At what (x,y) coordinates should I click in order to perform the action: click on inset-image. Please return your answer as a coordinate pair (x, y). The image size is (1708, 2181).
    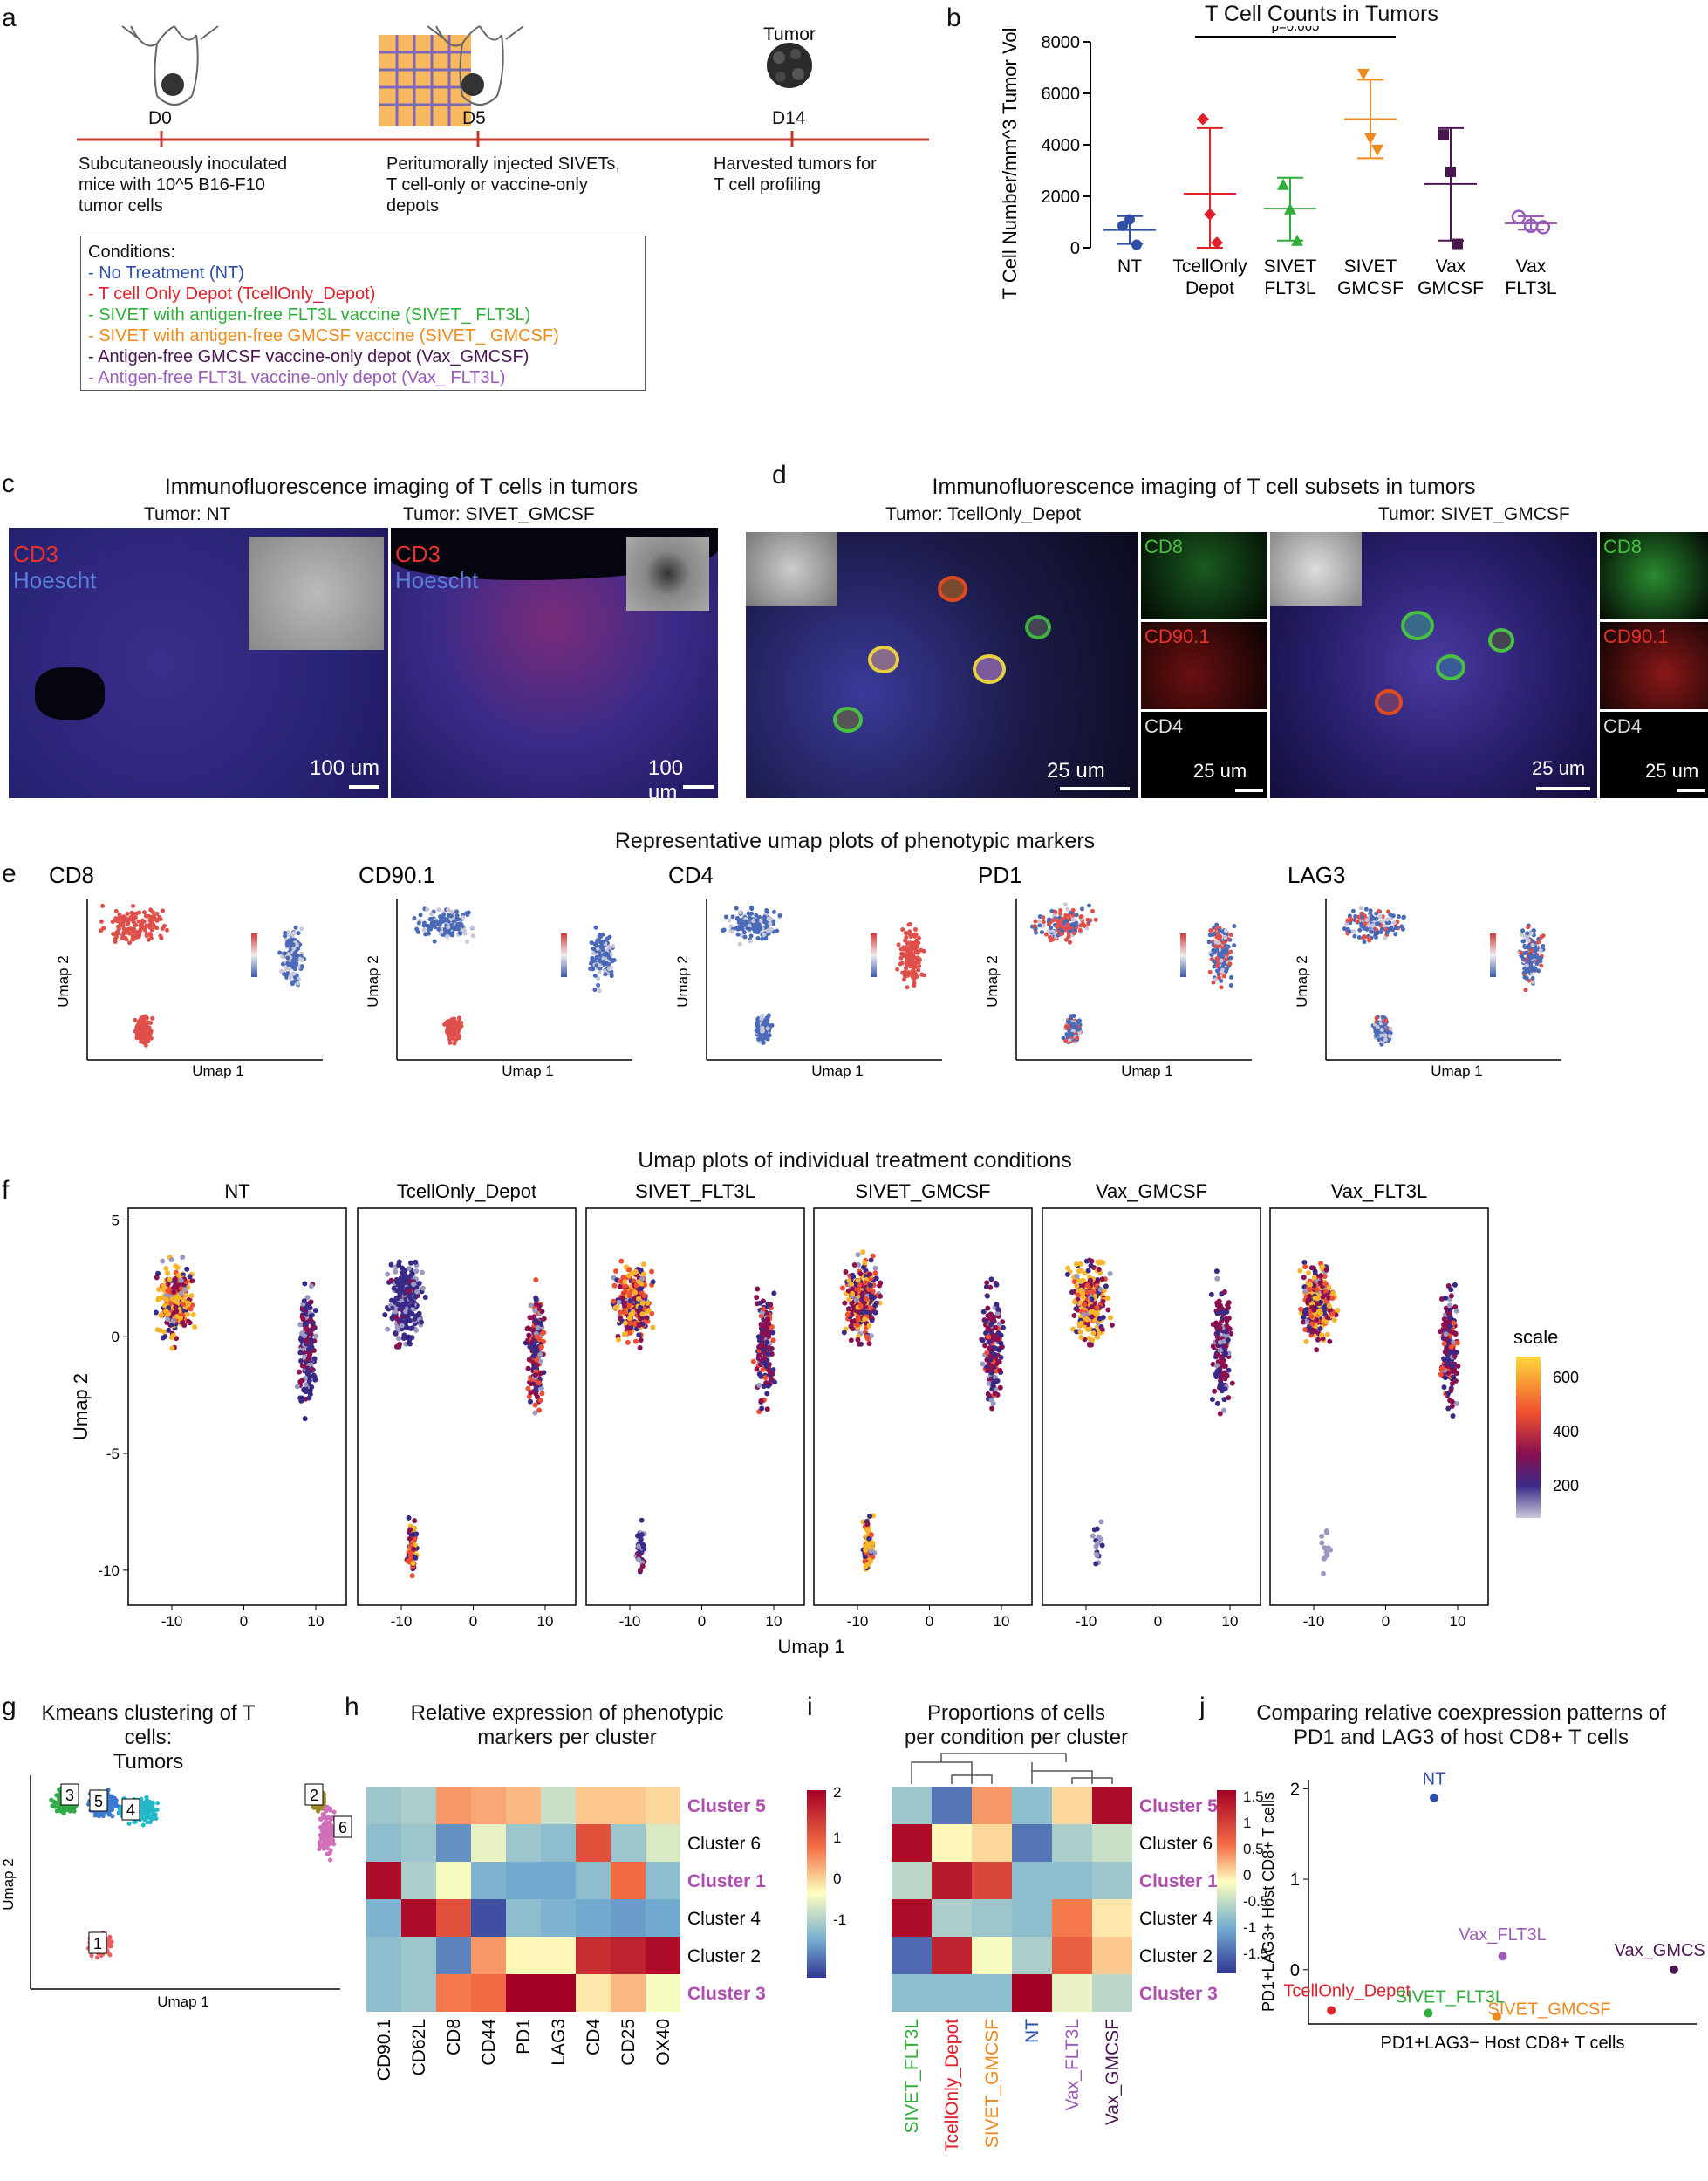
    Looking at the image, I should click on (317, 593).